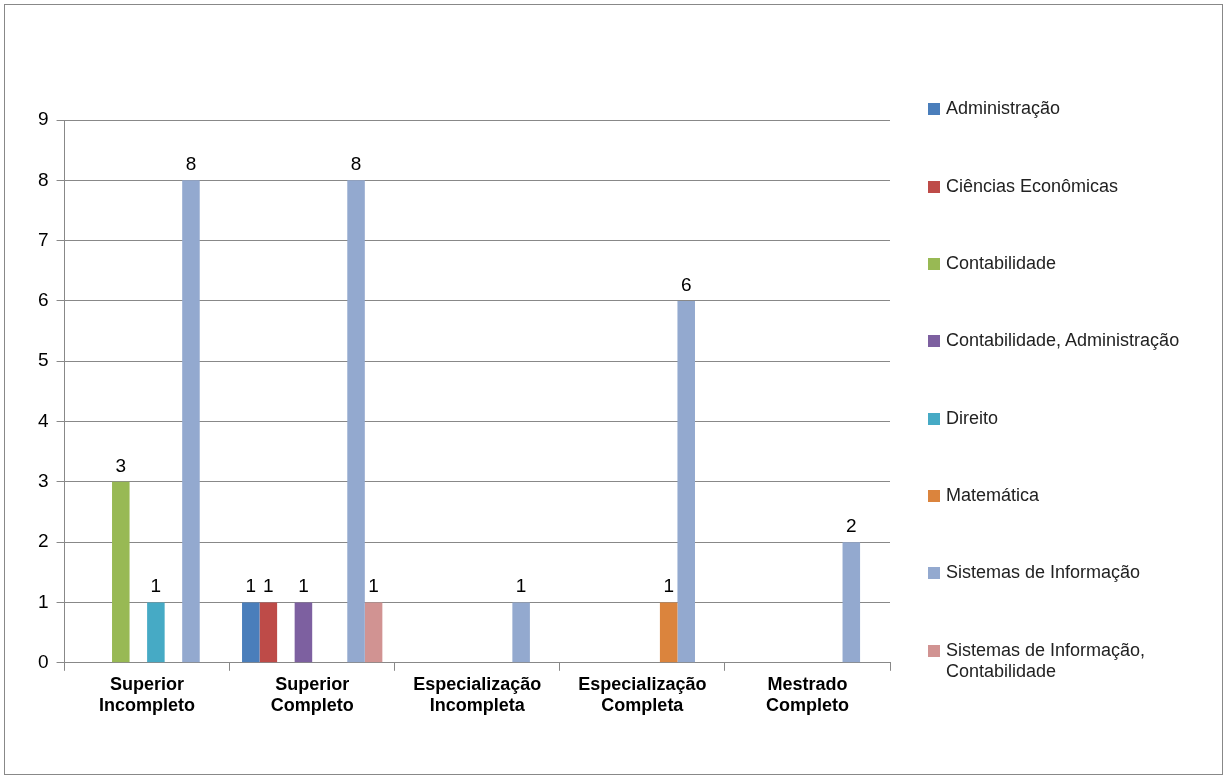 This screenshot has height=781, width=1229. What do you see at coordinates (686, 284) in the screenshot?
I see `data-label: 6` at bounding box center [686, 284].